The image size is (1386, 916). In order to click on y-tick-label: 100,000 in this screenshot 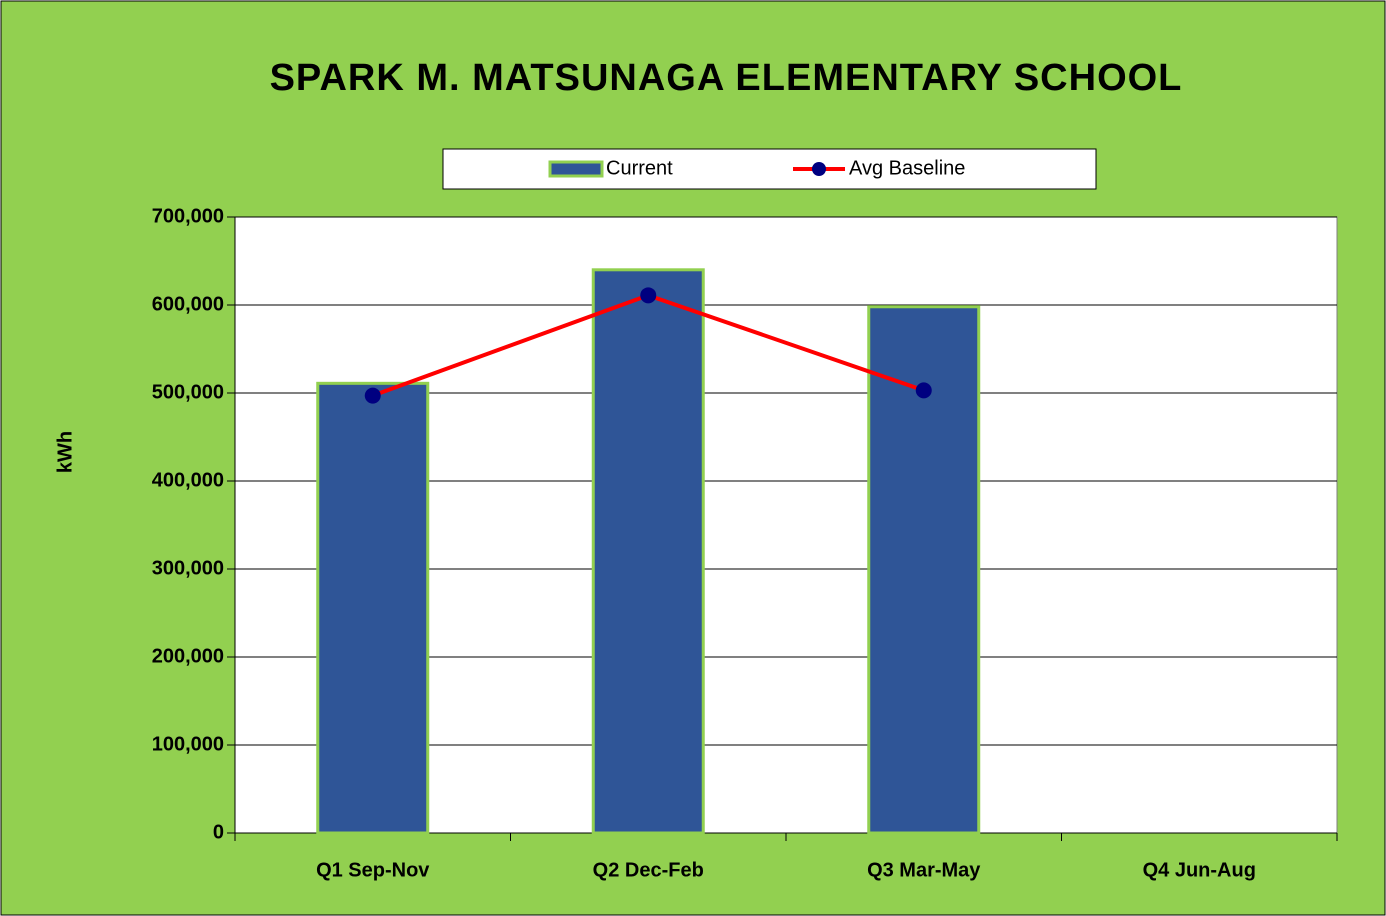, I will do `click(188, 744)`.